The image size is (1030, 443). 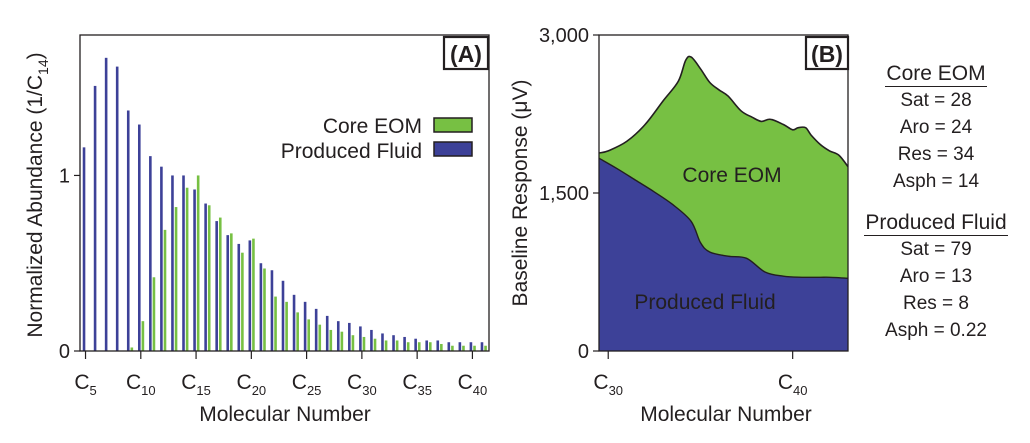 I want to click on panel-b-ytick-label: 3,000, so click(x=564, y=36).